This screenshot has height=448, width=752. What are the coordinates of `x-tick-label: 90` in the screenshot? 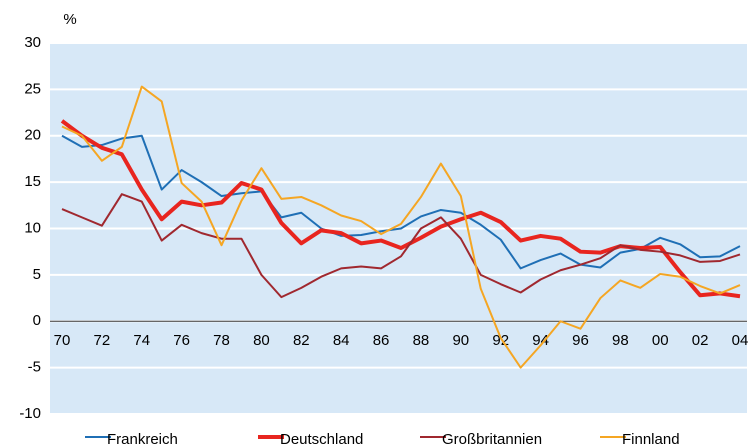 It's located at (460, 340).